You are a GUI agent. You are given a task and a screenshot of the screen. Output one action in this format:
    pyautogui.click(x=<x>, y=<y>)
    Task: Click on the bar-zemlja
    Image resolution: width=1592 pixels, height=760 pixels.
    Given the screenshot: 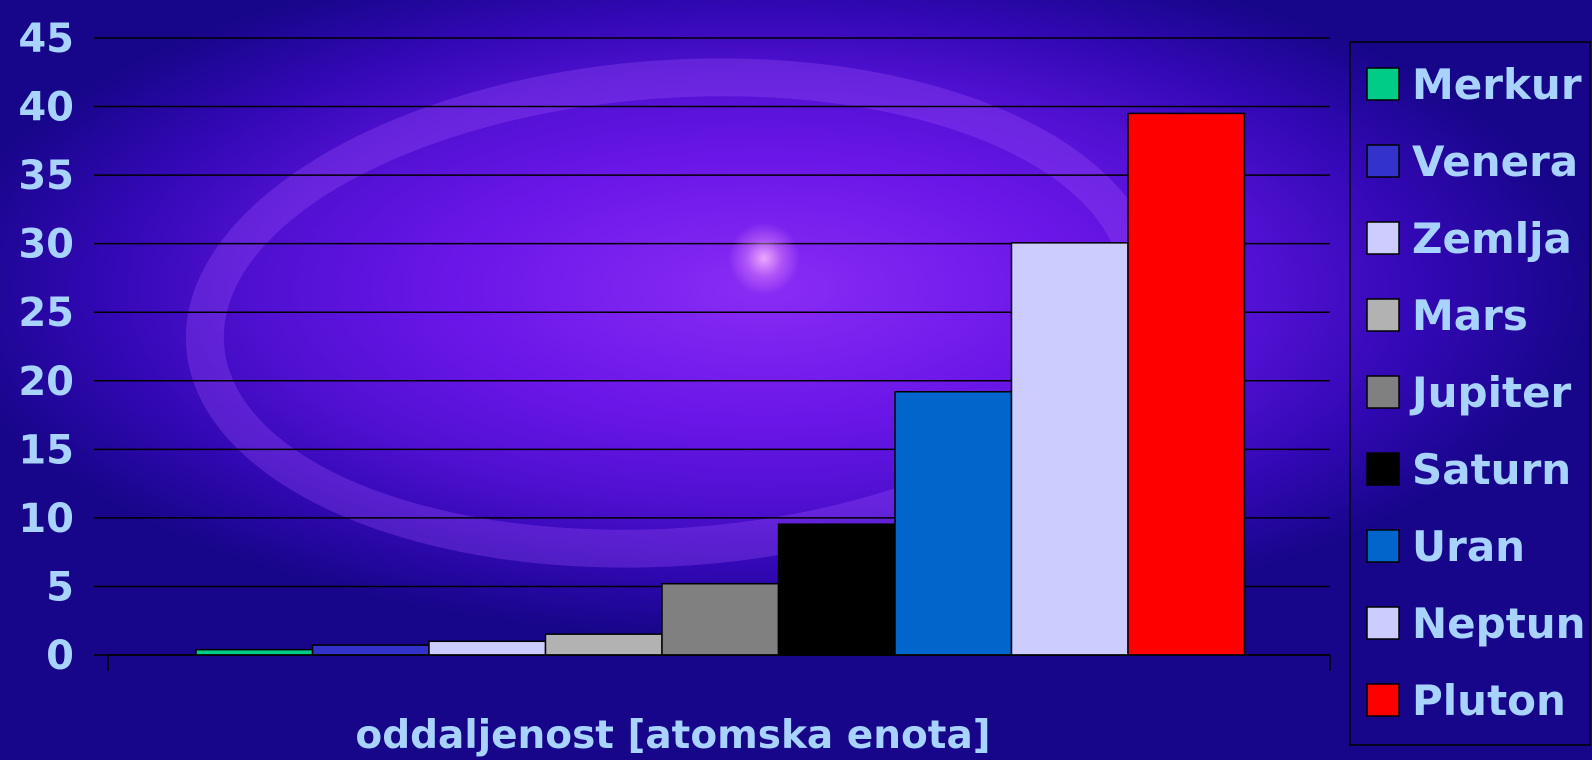 What is the action you would take?
    pyautogui.click(x=487, y=648)
    